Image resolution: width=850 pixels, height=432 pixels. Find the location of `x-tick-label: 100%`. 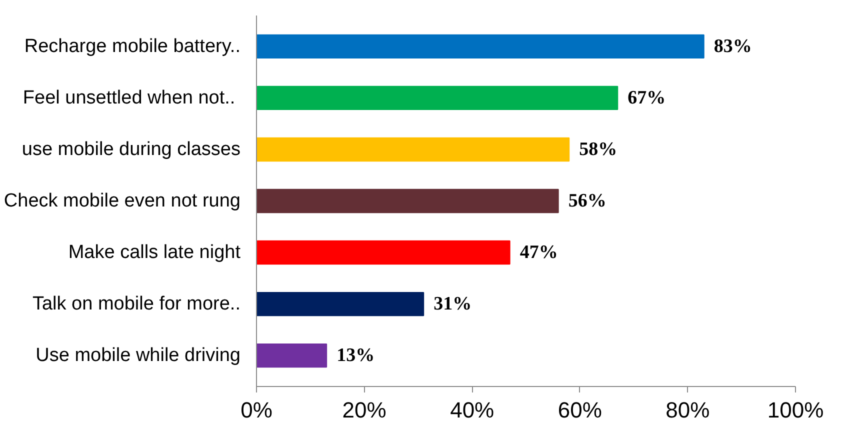

x-tick-label: 100% is located at coordinates (795, 410).